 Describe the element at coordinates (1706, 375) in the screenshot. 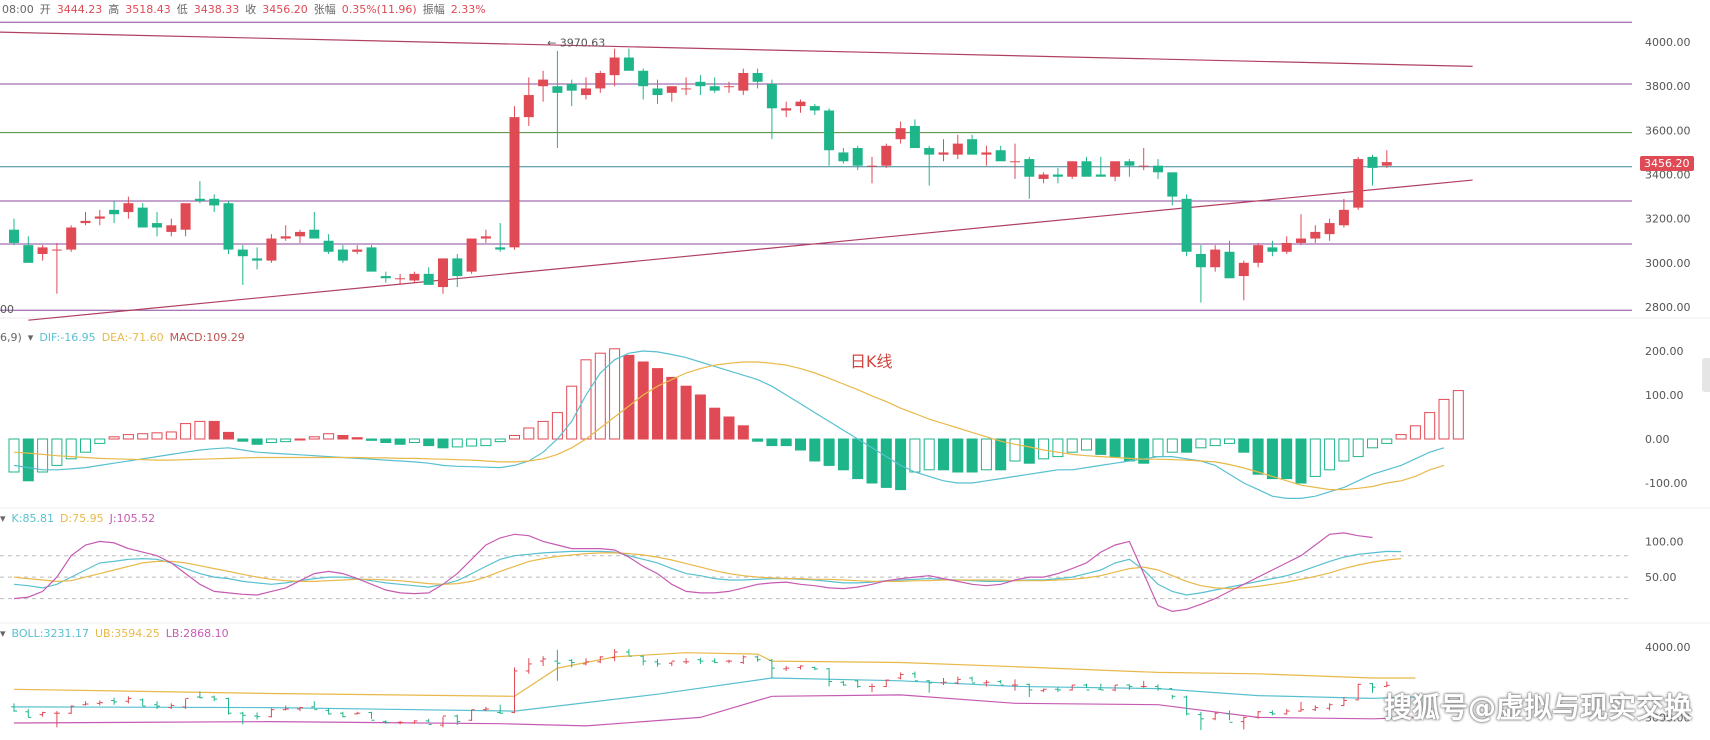

I see `panel-collapse-handle` at that location.